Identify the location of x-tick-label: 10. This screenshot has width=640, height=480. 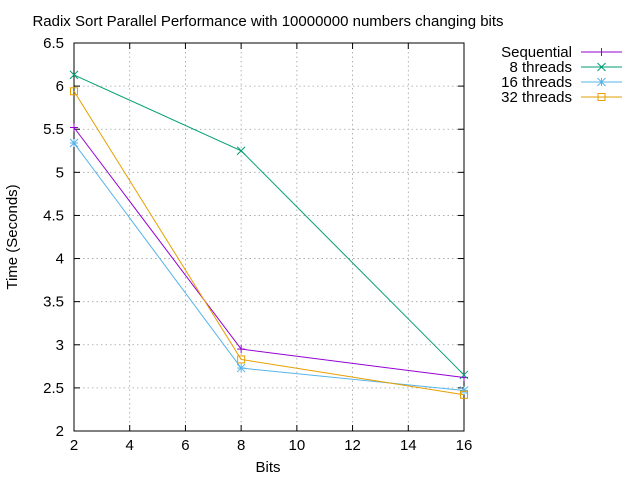
(297, 445).